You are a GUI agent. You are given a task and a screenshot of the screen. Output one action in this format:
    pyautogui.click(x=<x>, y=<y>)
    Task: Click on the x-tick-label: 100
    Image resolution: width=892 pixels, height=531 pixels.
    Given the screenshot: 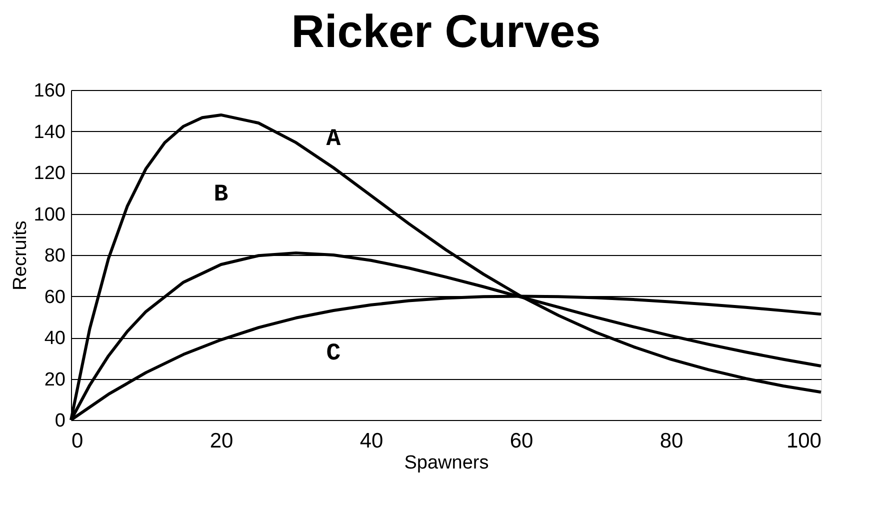 What is the action you would take?
    pyautogui.click(x=804, y=441)
    